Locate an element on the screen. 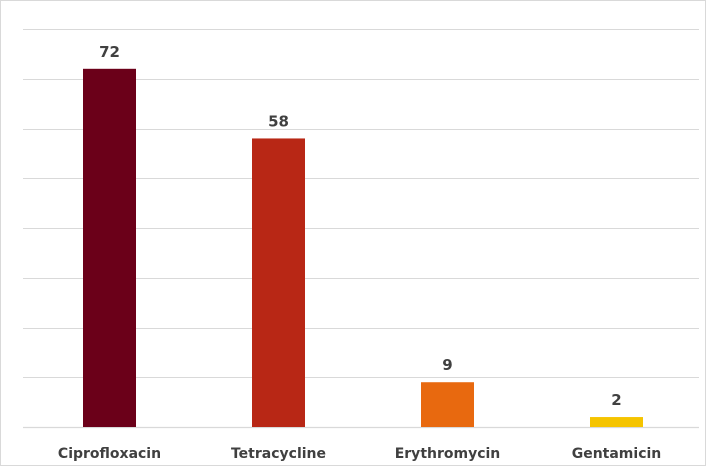 Image resolution: width=706 pixels, height=467 pixels. data-label-ciprofloxacin: 72 is located at coordinates (109, 52).